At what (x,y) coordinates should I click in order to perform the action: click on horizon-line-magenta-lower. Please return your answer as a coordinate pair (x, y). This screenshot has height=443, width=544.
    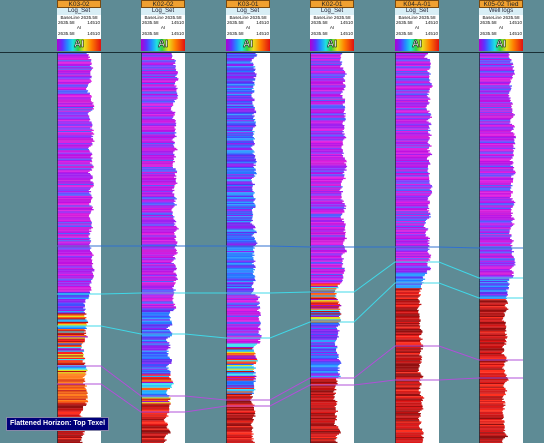
    Looking at the image, I should click on (290, 395).